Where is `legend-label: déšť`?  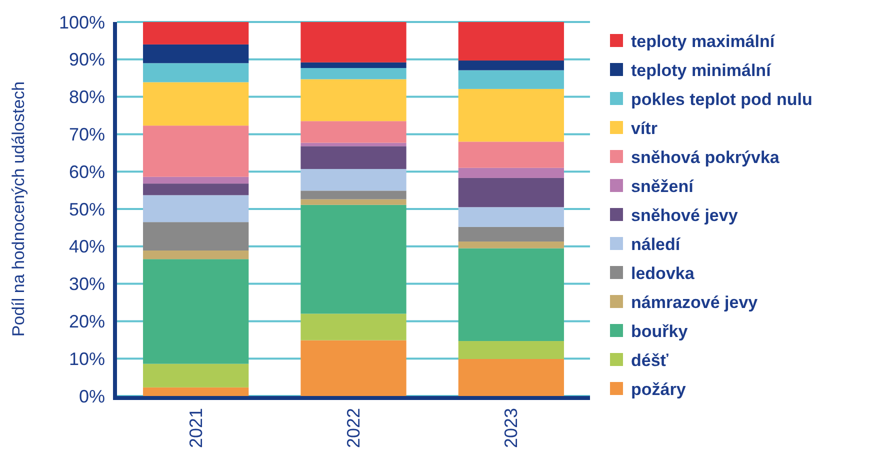 legend-label: déšť is located at coordinates (650, 360).